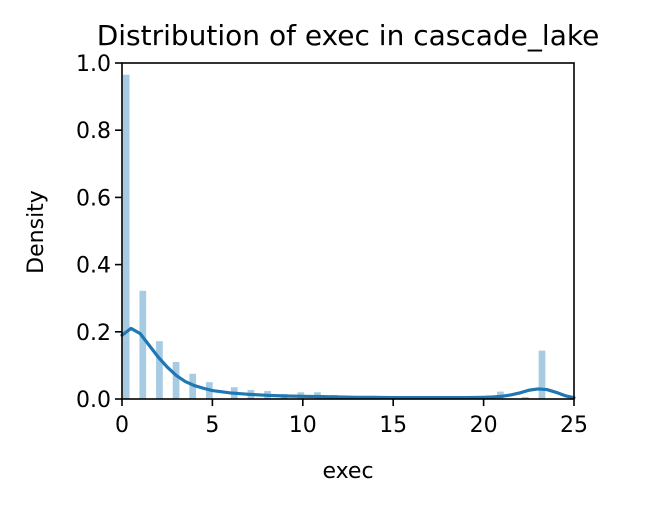 The width and height of the screenshot is (667, 505). I want to click on x-tick-label: 10, so click(303, 425).